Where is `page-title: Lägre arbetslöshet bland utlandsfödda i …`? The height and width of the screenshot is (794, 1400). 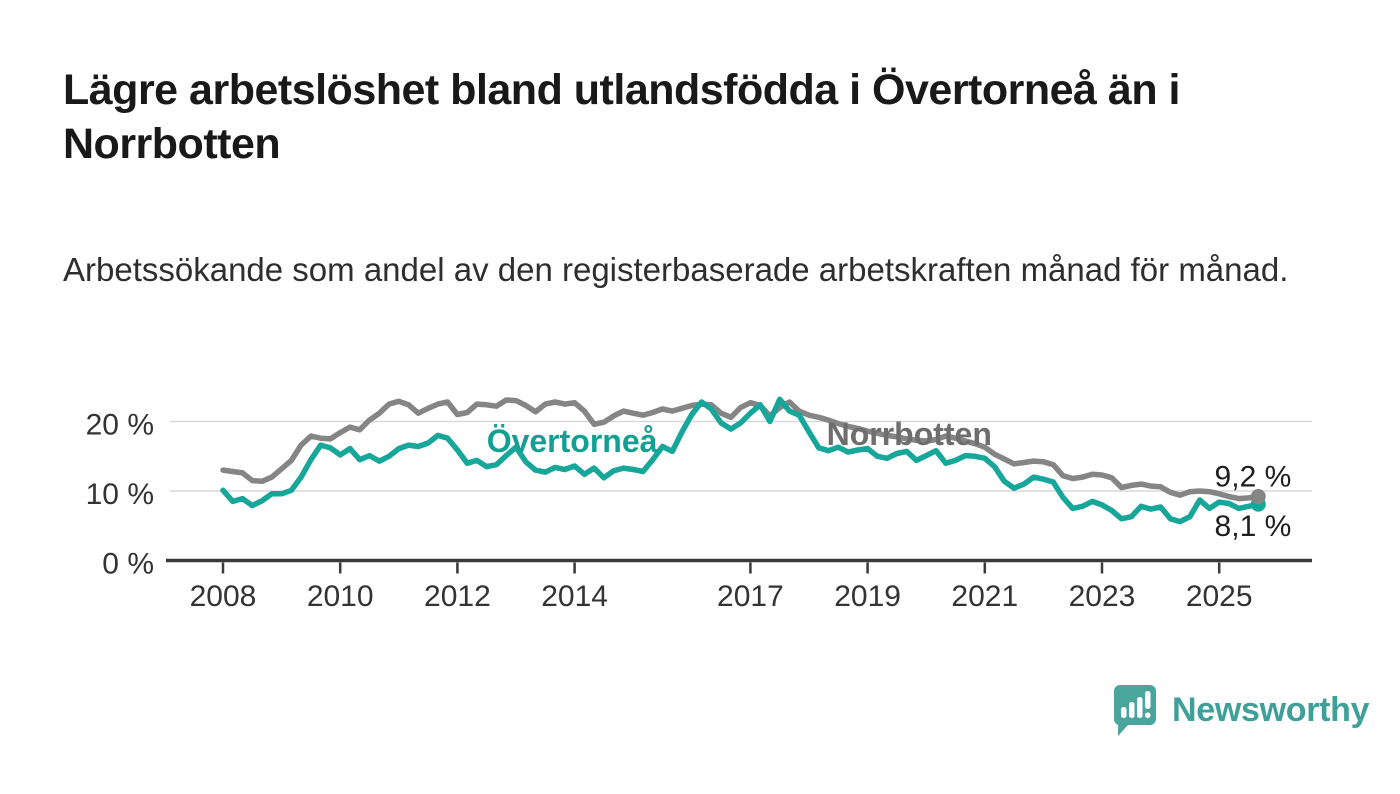 page-title: Lägre arbetslöshet bland utlandsfödda i … is located at coordinates (622, 117).